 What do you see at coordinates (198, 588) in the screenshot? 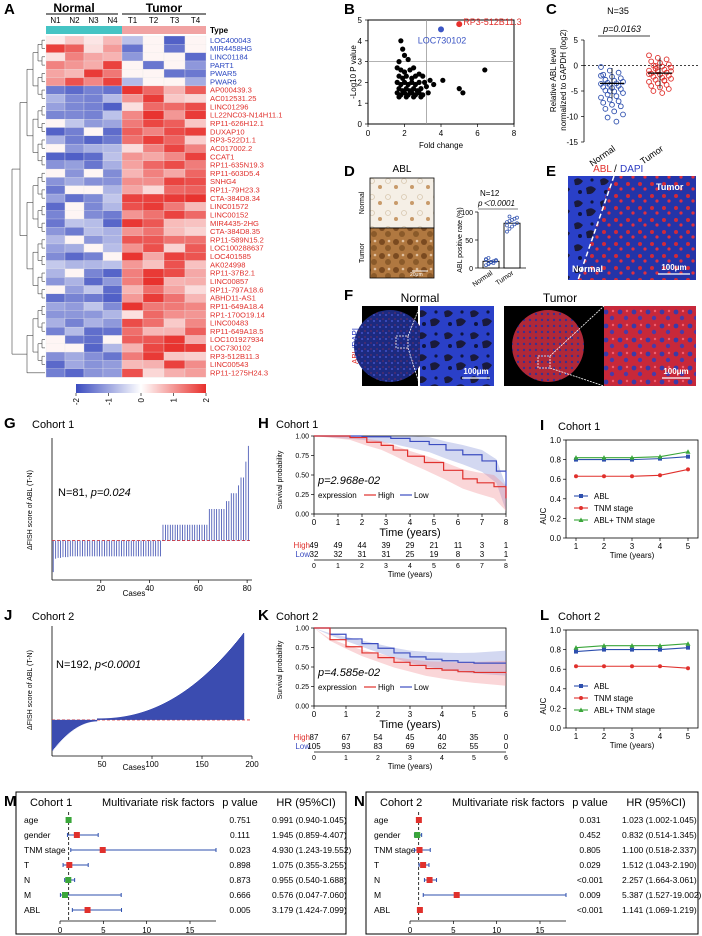
I see `x-tick-label: 60` at bounding box center [198, 588].